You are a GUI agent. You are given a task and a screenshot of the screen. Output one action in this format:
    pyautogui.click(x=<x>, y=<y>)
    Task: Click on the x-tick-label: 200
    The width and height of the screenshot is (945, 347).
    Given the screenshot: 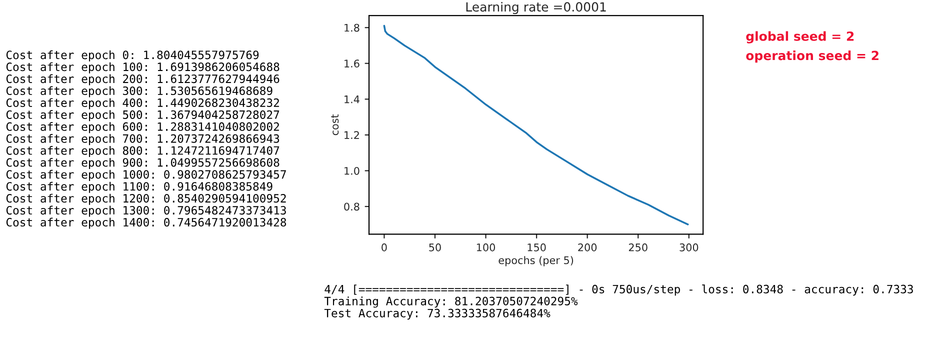 What is the action you would take?
    pyautogui.click(x=587, y=247)
    